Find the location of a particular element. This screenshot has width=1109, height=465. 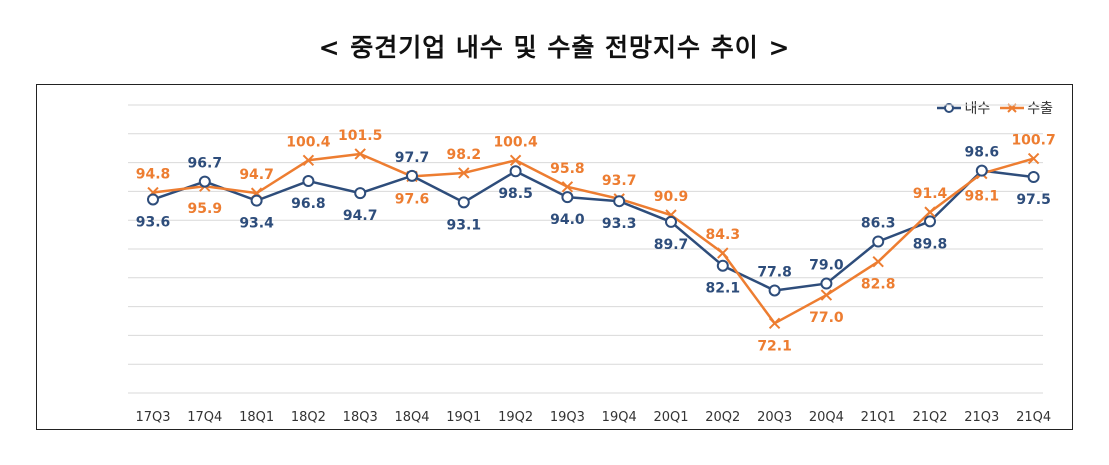

data-label-export: 98.2 is located at coordinates (464, 155).